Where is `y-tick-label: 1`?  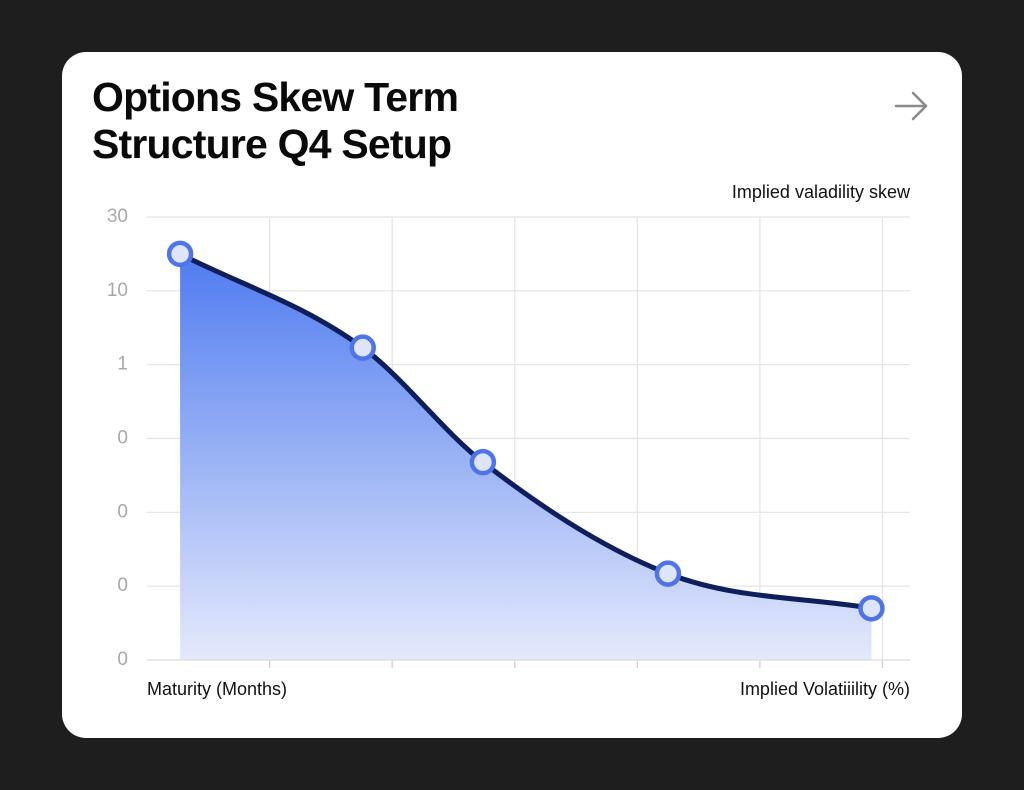 y-tick-label: 1 is located at coordinates (122, 364).